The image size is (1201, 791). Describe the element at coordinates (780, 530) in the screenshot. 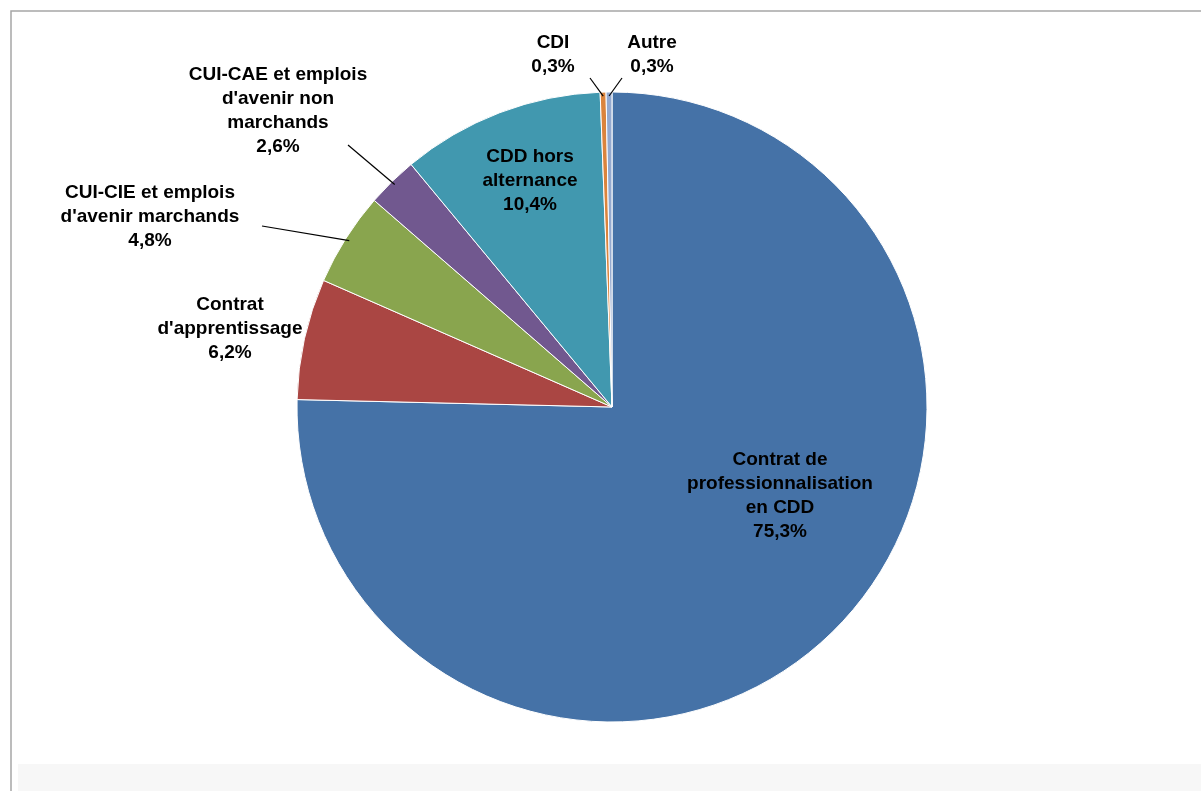

I see `data-label: 75,3%` at that location.